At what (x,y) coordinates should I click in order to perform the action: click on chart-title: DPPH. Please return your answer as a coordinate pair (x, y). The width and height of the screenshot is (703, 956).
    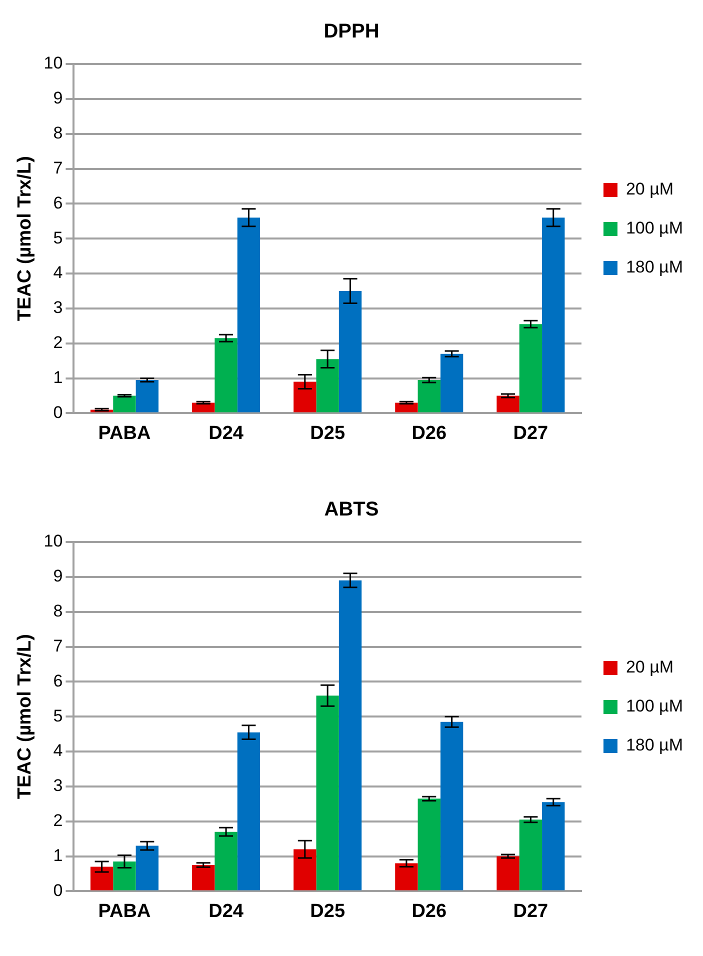
    Looking at the image, I should click on (352, 31).